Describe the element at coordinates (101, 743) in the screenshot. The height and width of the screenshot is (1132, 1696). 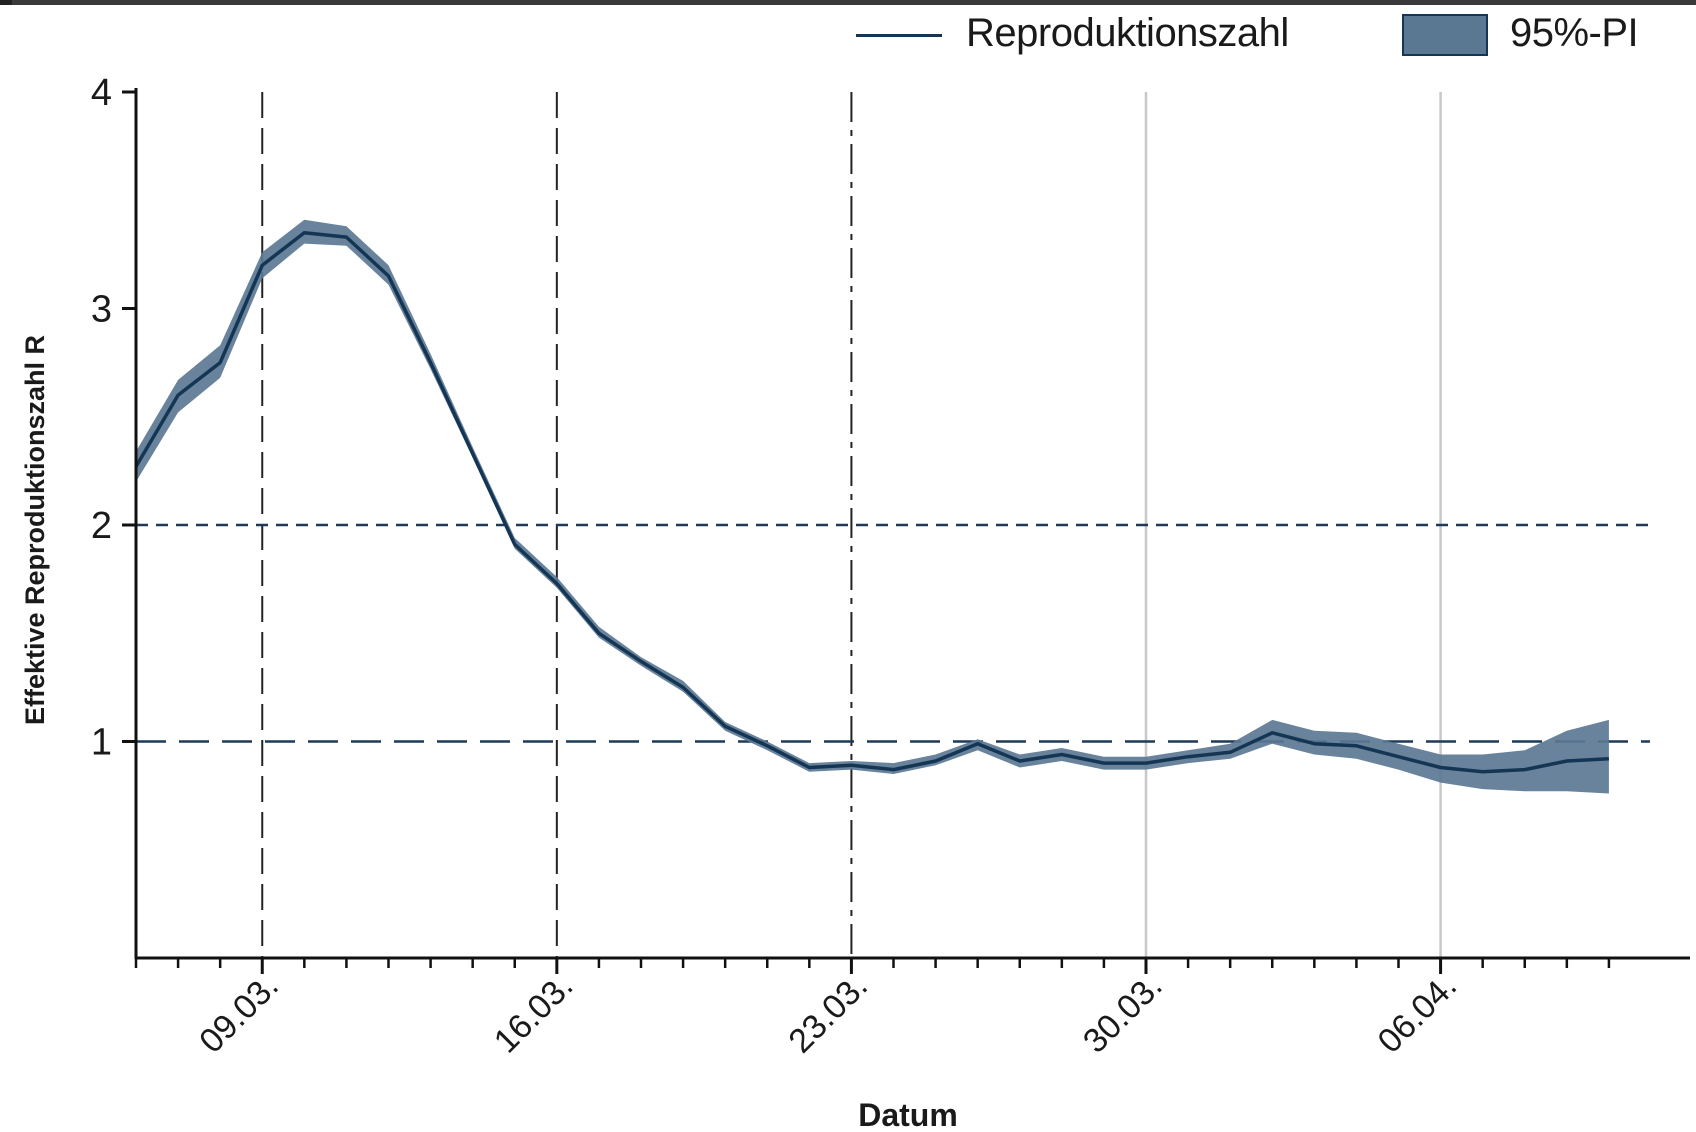
I see `y-tick-label-1: 1` at that location.